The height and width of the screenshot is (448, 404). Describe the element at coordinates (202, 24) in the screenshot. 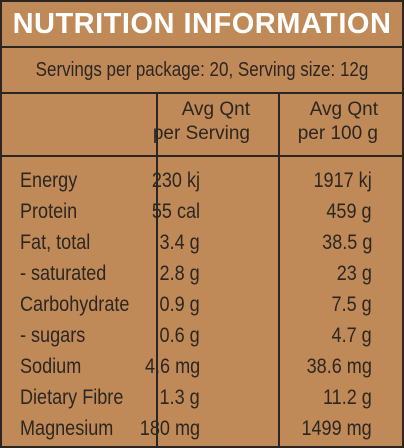

I see `panel-title: NUTRITION INFORMATION` at that location.